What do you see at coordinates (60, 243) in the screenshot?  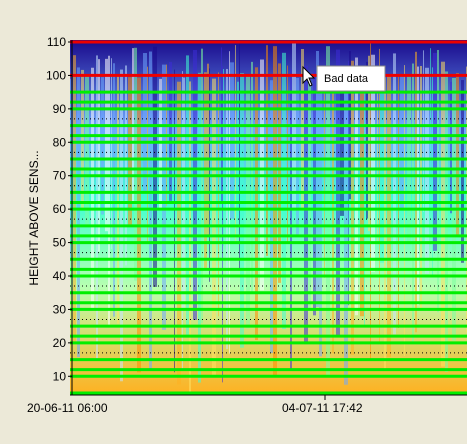 I see `y-tick-label-50: 50` at bounding box center [60, 243].